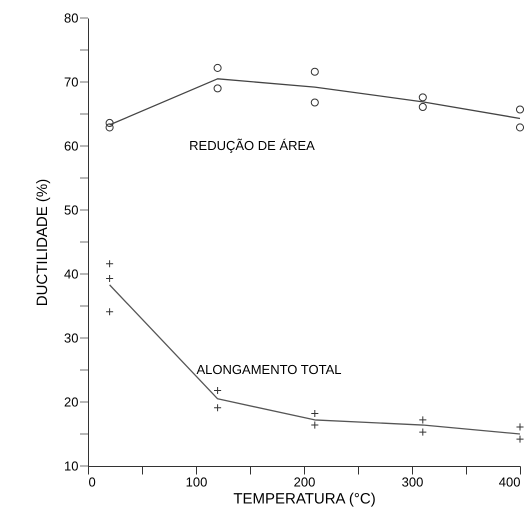  I want to click on x-tick-label: 100, so click(197, 482).